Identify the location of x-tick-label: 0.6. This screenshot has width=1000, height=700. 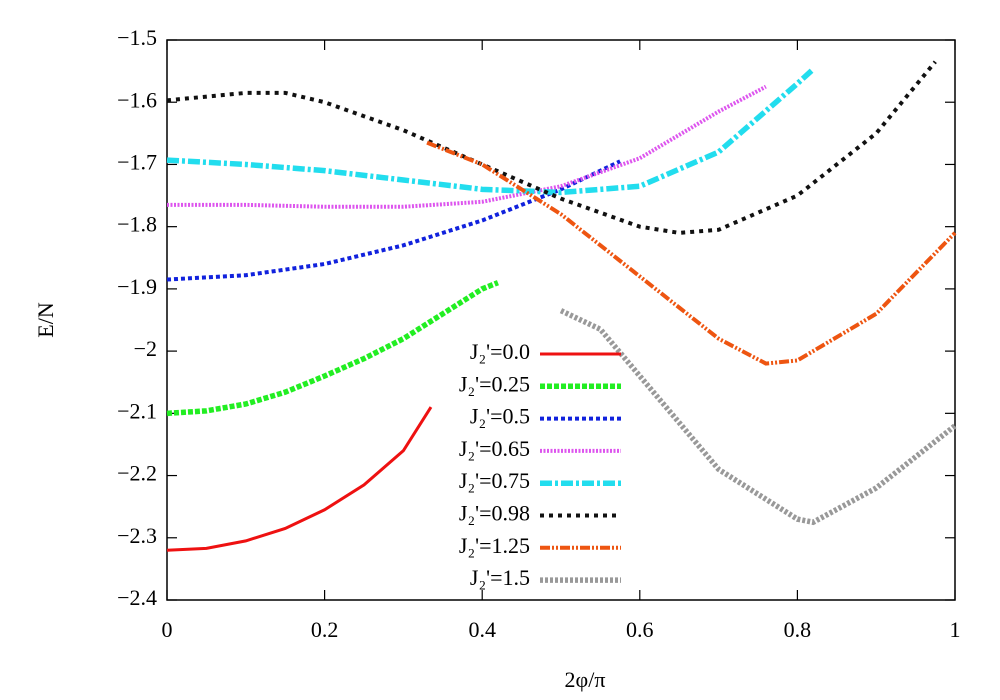
(640, 629).